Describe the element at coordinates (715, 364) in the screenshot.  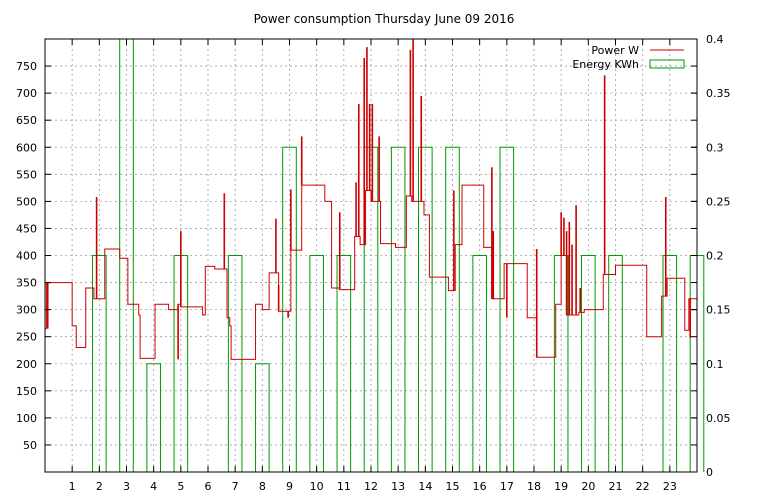
I see `y2-tick-label: 0.1` at that location.